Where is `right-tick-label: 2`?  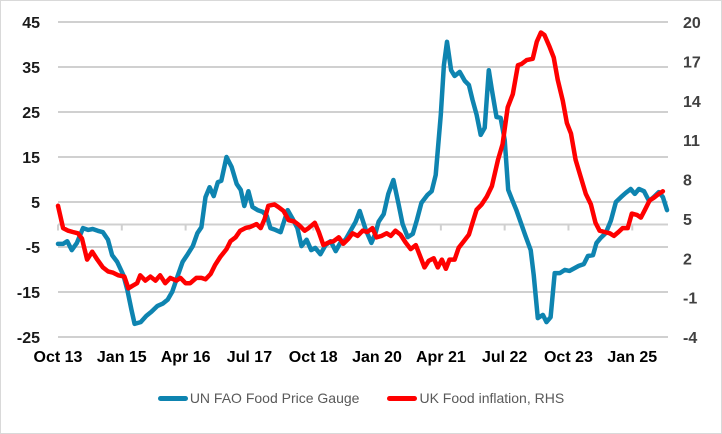
right-tick-label: 2 is located at coordinates (687, 259).